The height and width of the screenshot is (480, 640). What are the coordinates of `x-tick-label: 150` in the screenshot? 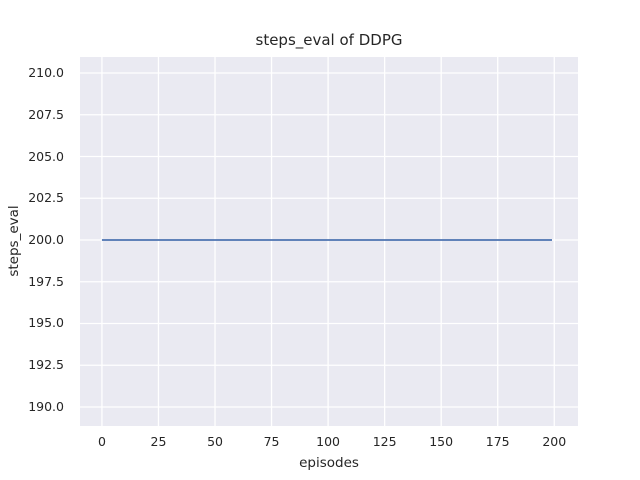 It's located at (441, 441).